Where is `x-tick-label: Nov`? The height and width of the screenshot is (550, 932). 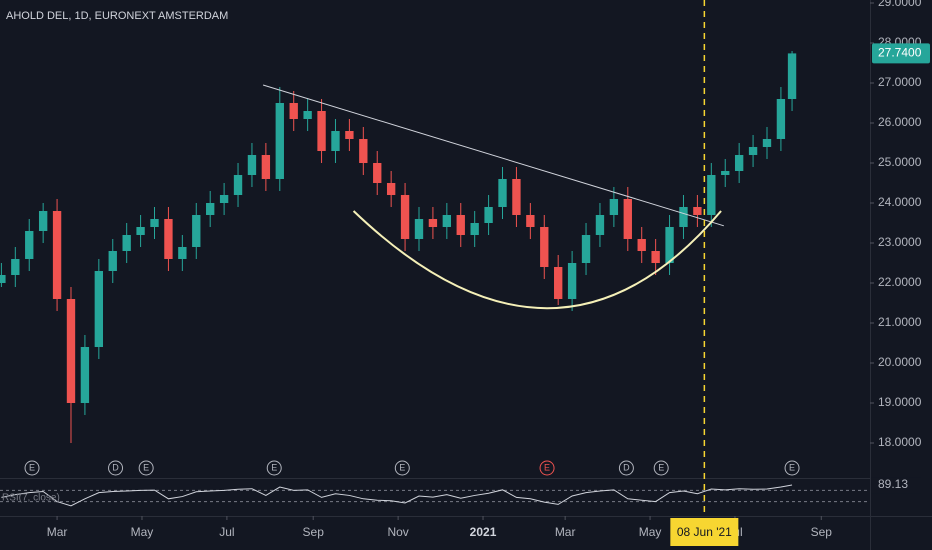
x-tick-label: Nov is located at coordinates (397, 532).